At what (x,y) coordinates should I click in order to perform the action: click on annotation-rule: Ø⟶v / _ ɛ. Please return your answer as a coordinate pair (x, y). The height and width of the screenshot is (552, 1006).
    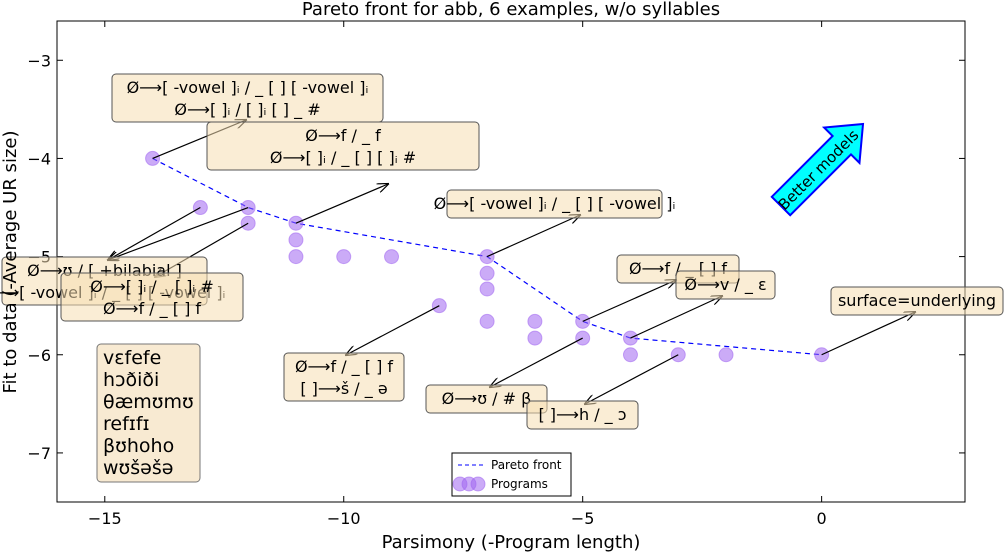
    Looking at the image, I should click on (725, 285).